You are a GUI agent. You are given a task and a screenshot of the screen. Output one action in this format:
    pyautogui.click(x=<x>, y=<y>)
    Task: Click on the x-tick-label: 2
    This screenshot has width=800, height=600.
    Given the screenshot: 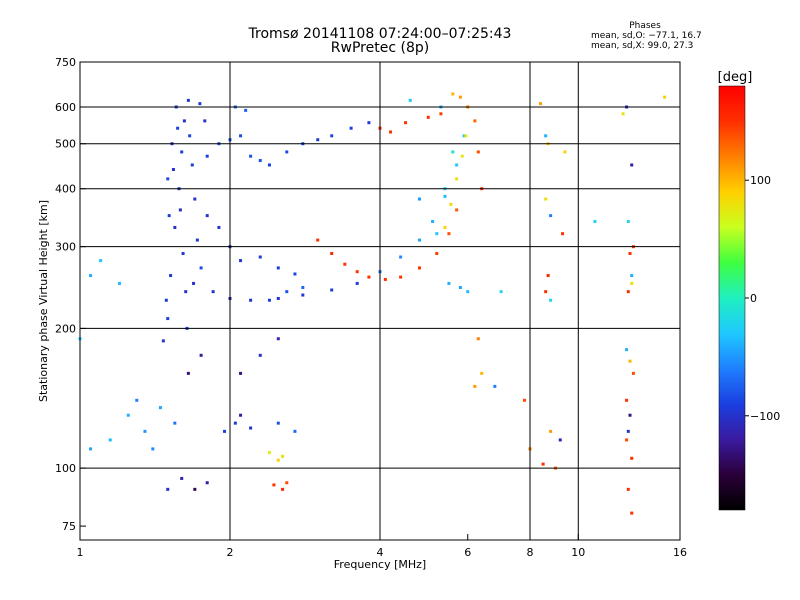 What is the action you would take?
    pyautogui.click(x=230, y=552)
    